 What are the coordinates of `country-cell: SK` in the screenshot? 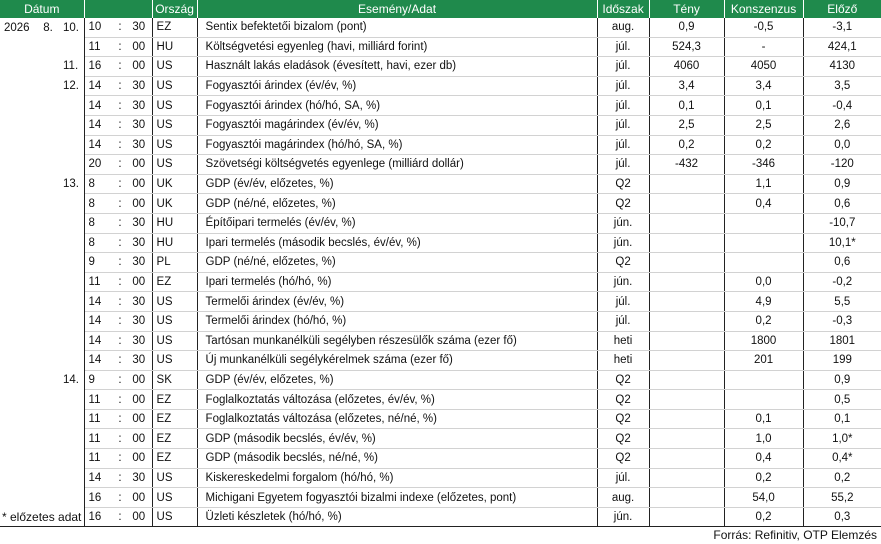 It's located at (175, 380).